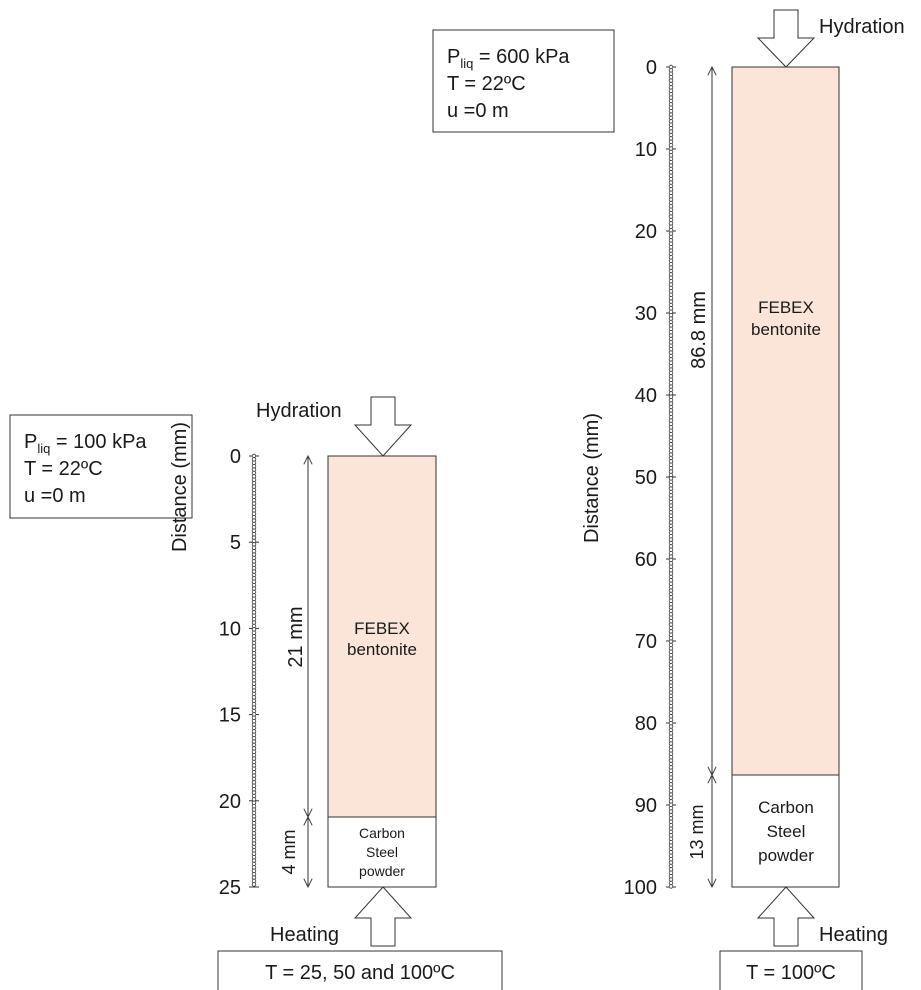  What do you see at coordinates (640, 888) in the screenshot?
I see `right-axis-tick-label: 100` at bounding box center [640, 888].